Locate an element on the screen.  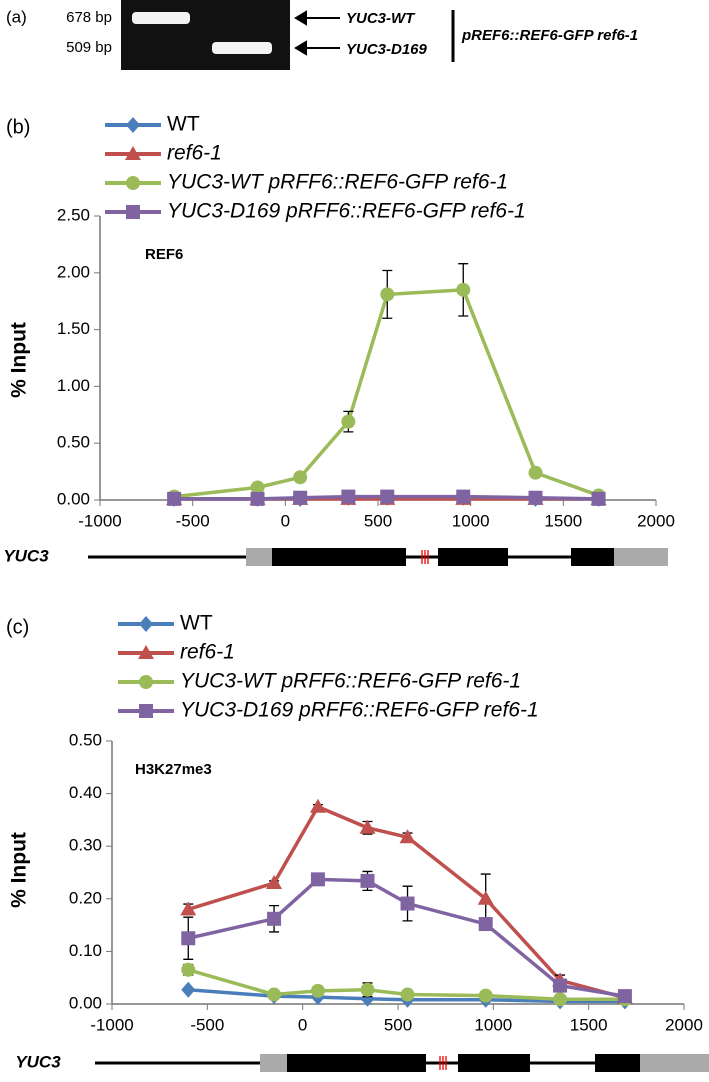
y-tick-label: 0.40 is located at coordinates (85, 792).